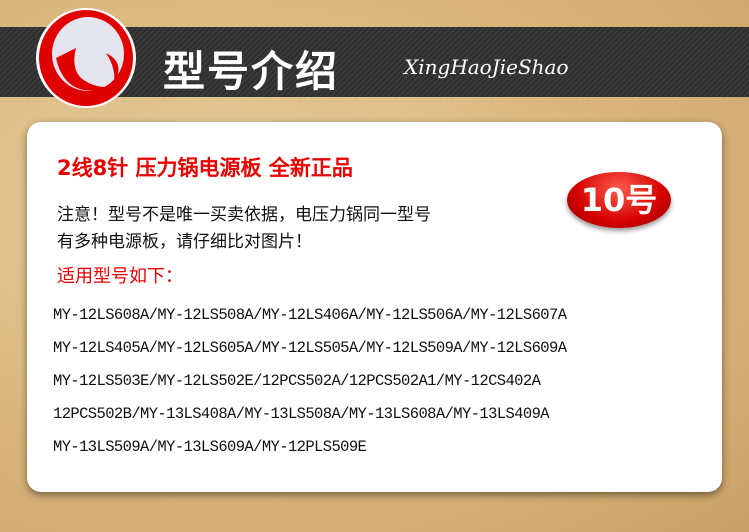 The image size is (749, 532). I want to click on product-title: 2线8针 压力锅电源板 全新正品, so click(205, 168).